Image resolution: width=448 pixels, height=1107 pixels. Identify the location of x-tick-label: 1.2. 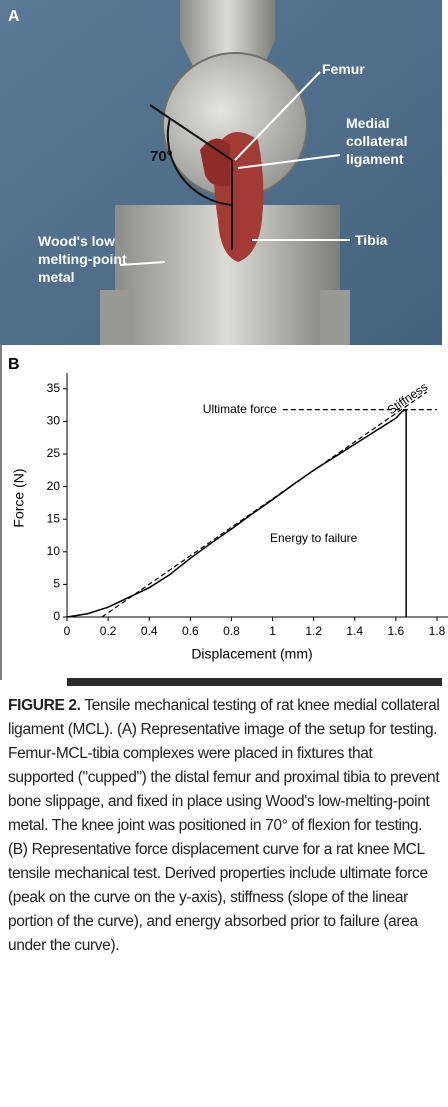
(313, 631).